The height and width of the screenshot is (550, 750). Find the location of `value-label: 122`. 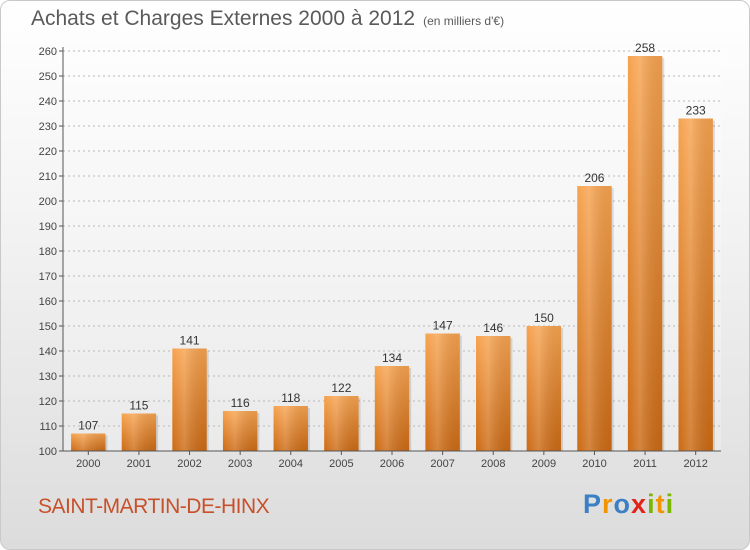

value-label: 122 is located at coordinates (341, 388).